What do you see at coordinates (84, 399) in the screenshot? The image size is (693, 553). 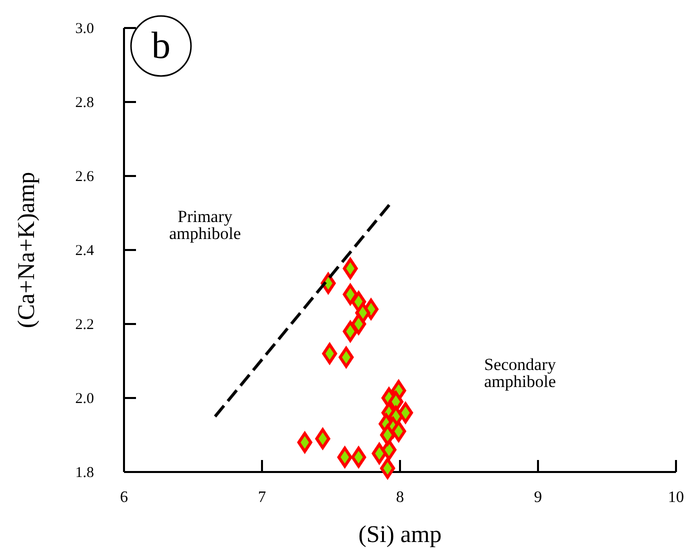 I see `y-tick-label: 2.0` at bounding box center [84, 399].